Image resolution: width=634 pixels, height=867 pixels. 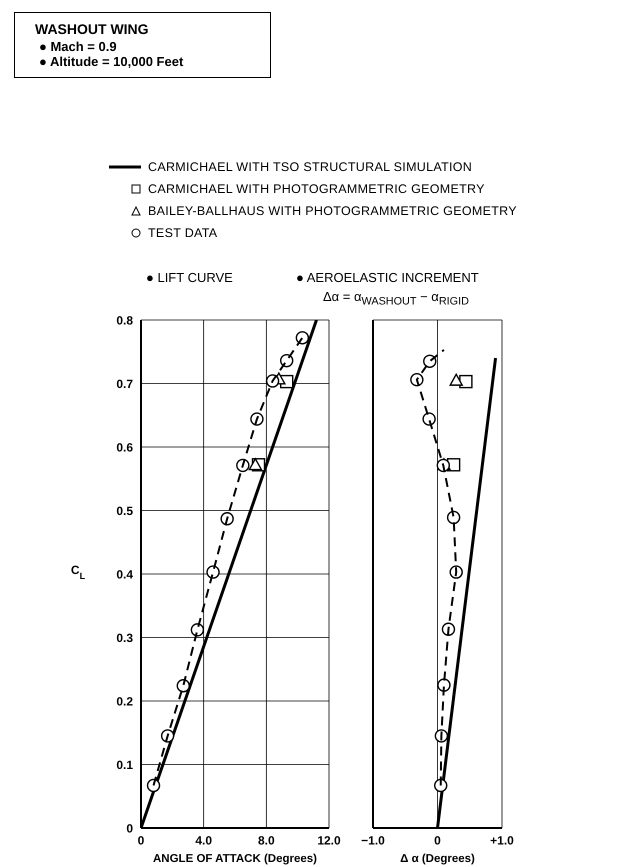 I want to click on x-tick-label: 8.0, so click(x=266, y=841).